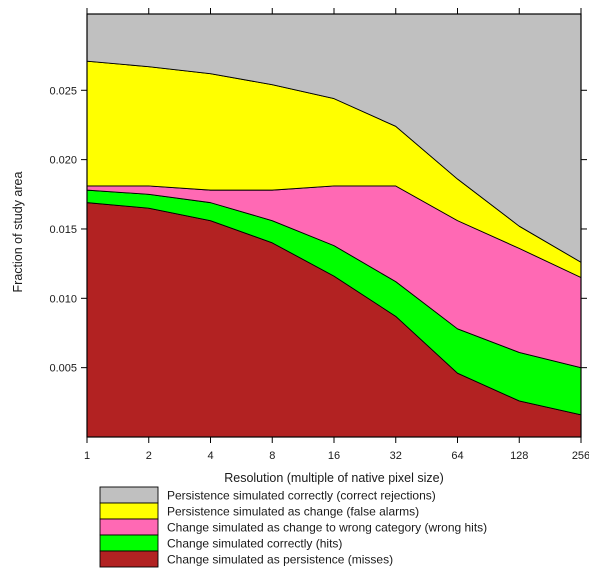 The image size is (589, 572). What do you see at coordinates (129, 495) in the screenshot?
I see `legend-swatch-persistence-simulated-correctly-correct-rejections` at bounding box center [129, 495].